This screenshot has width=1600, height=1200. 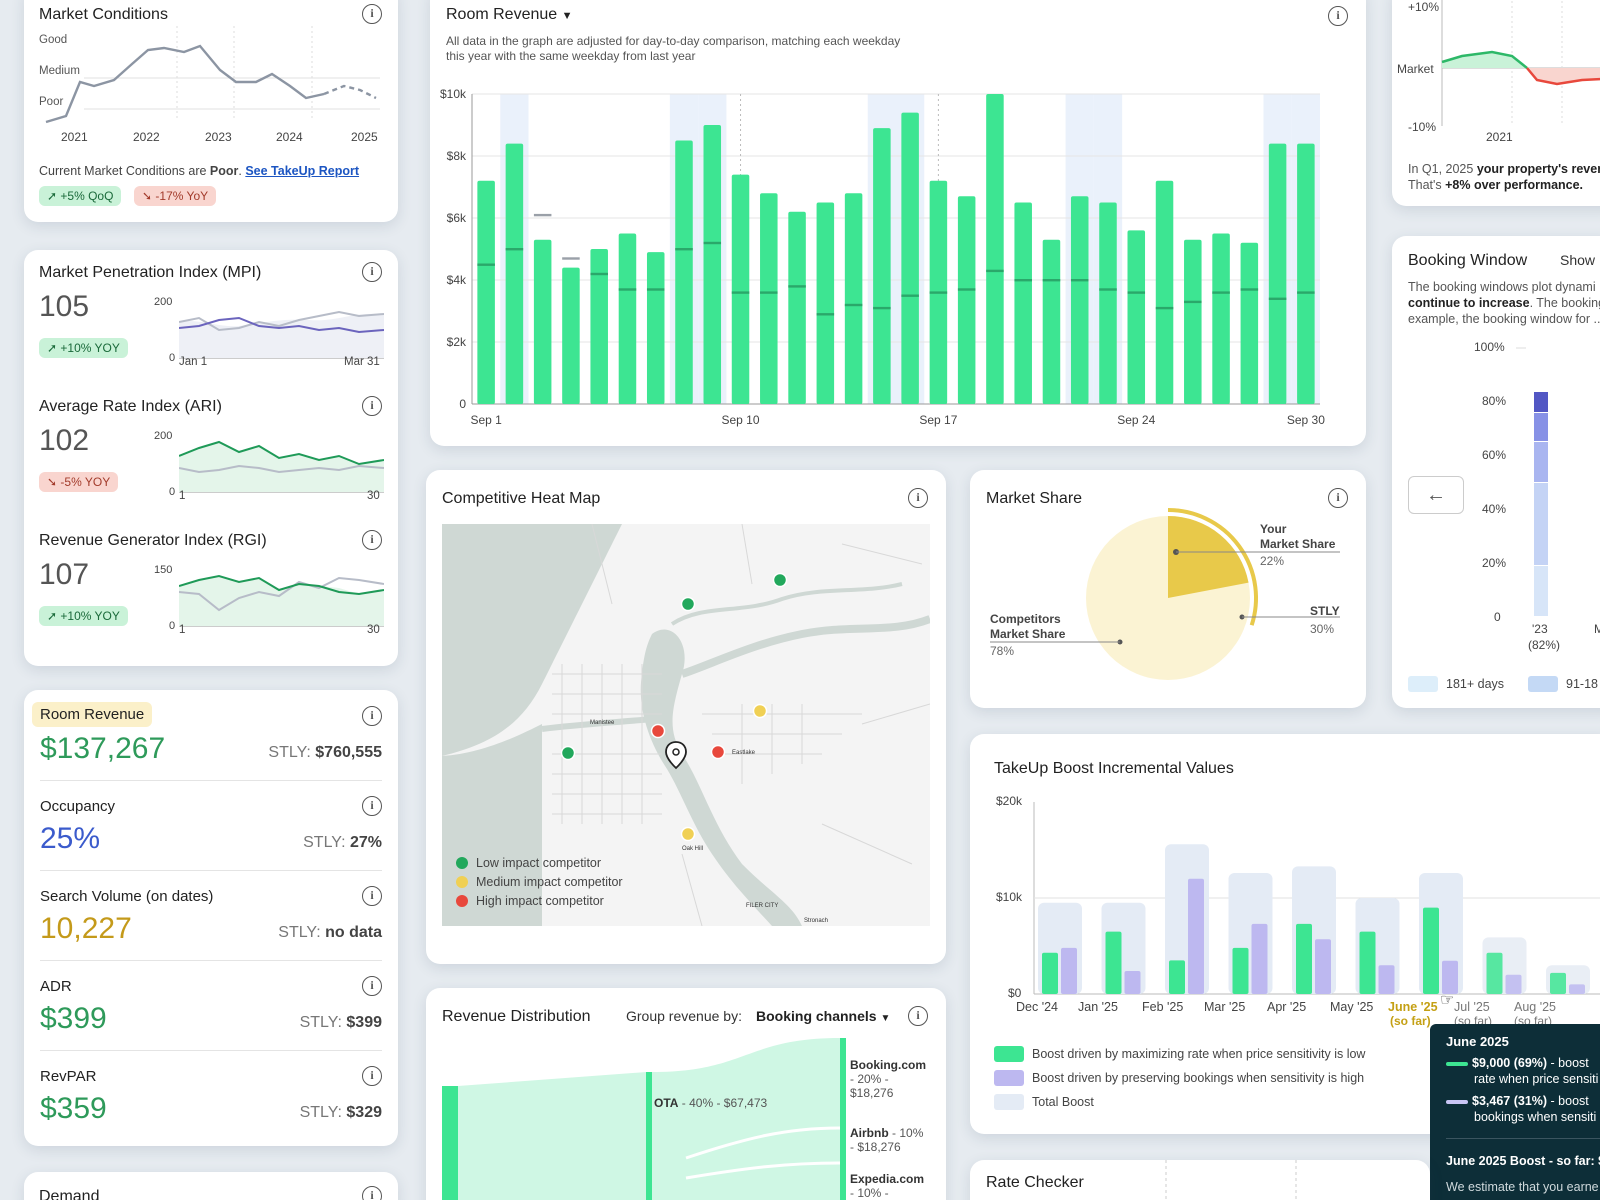 I want to click on mpi-xend: Mar 31, so click(x=362, y=362).